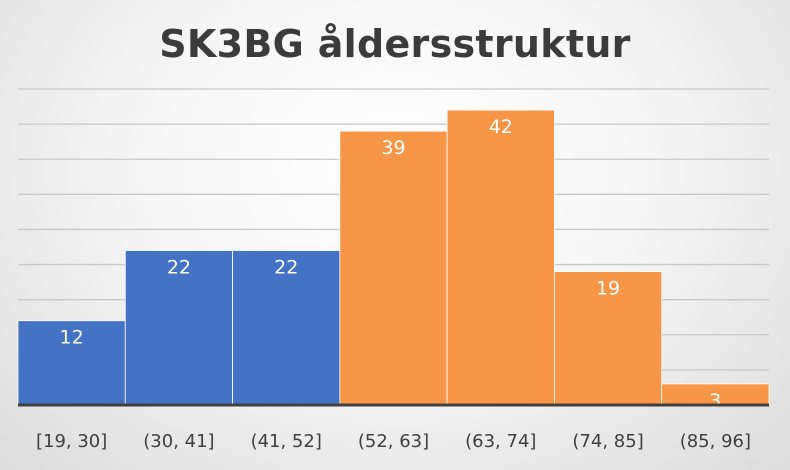 The image size is (790, 470). Describe the element at coordinates (715, 441) in the screenshot. I see `x-tick-label-6: (85, 96]` at that location.